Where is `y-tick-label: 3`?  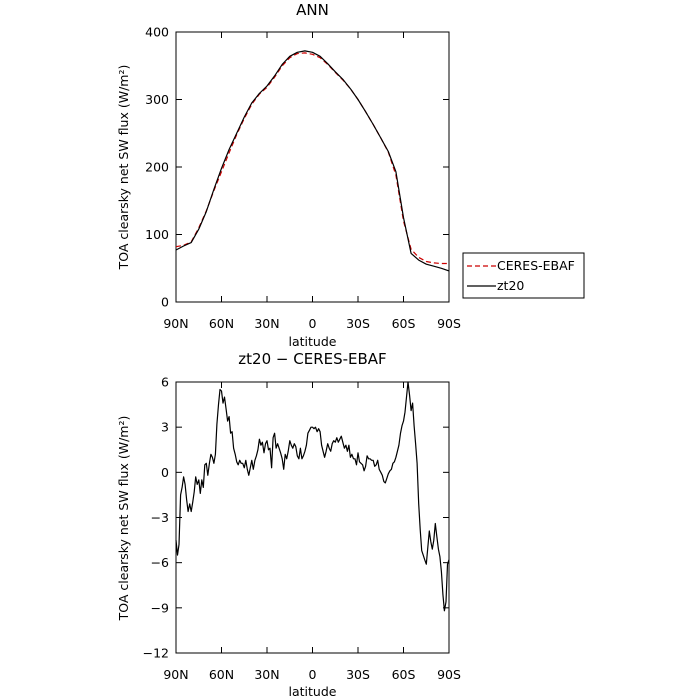 y-tick-label: 3 is located at coordinates (165, 427).